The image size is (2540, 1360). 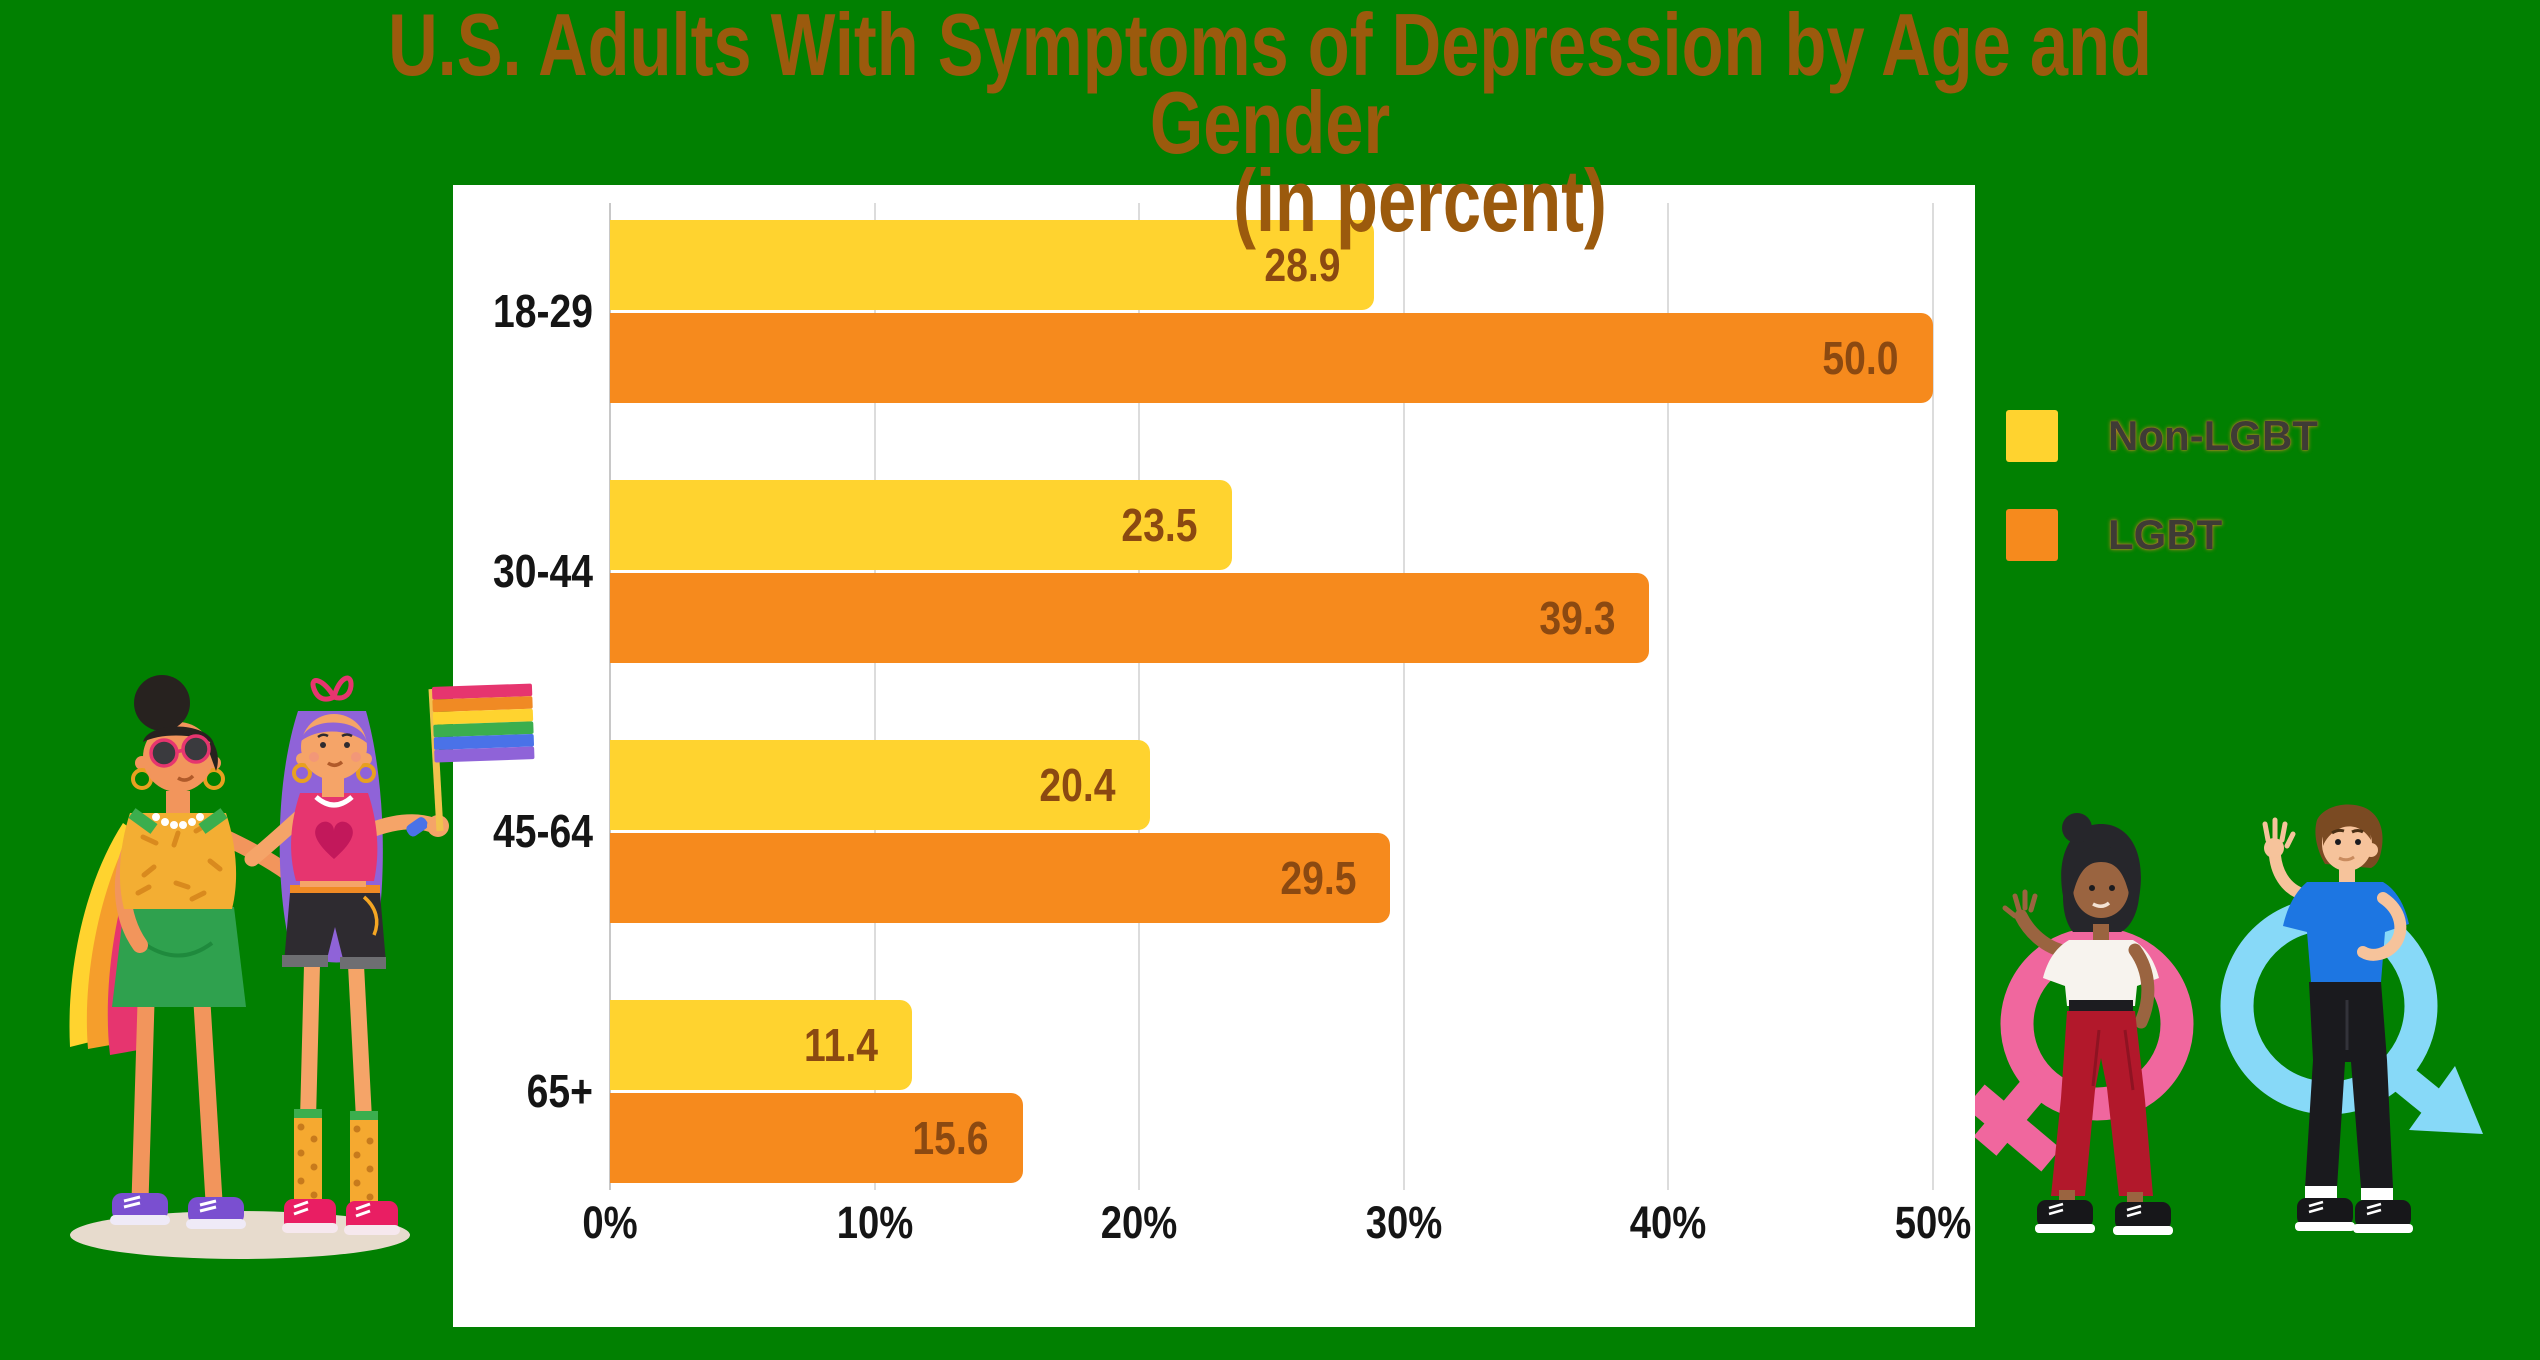 What do you see at coordinates (1577, 618) in the screenshot?
I see `bar-value-label: 39.3` at bounding box center [1577, 618].